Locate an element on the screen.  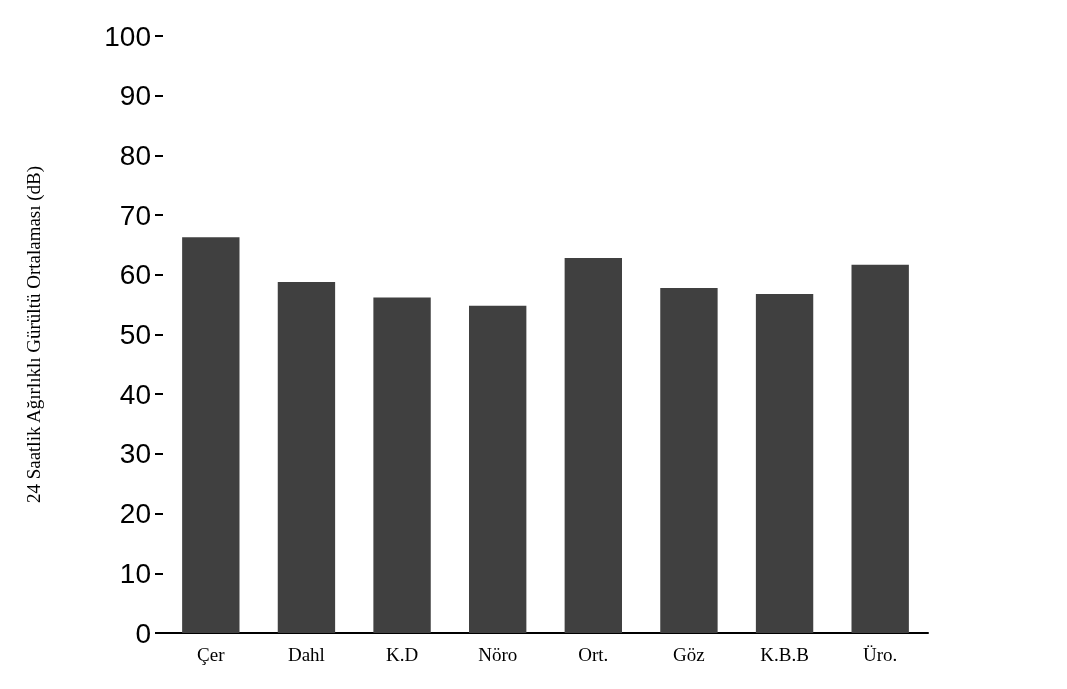
x-tick-label: Çer is located at coordinates (211, 654).